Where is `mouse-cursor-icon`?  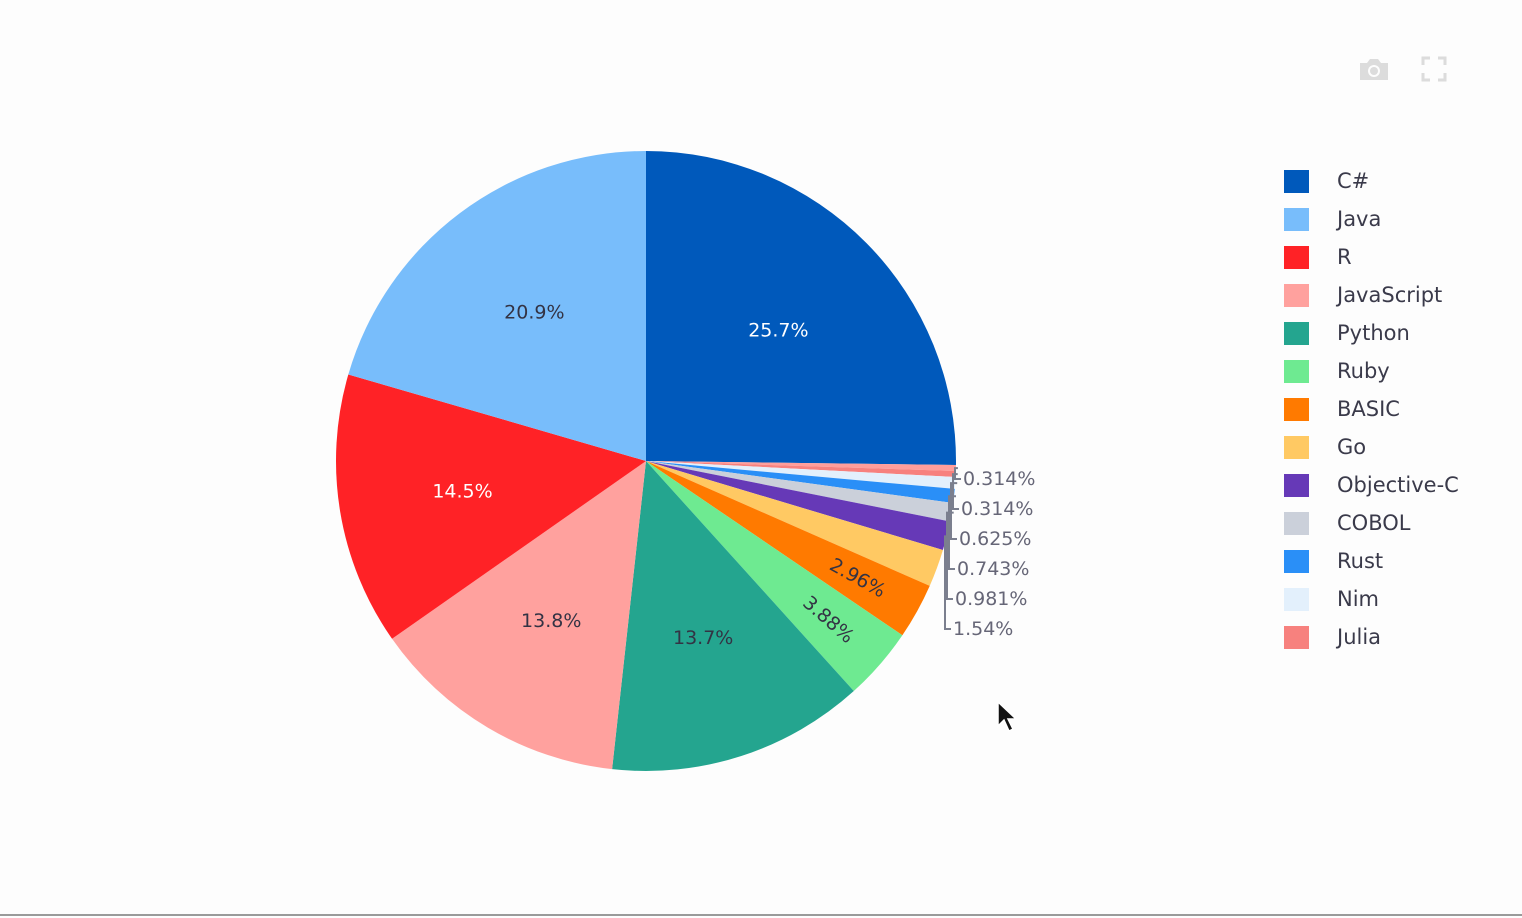
mouse-cursor-icon is located at coordinates (1007, 716).